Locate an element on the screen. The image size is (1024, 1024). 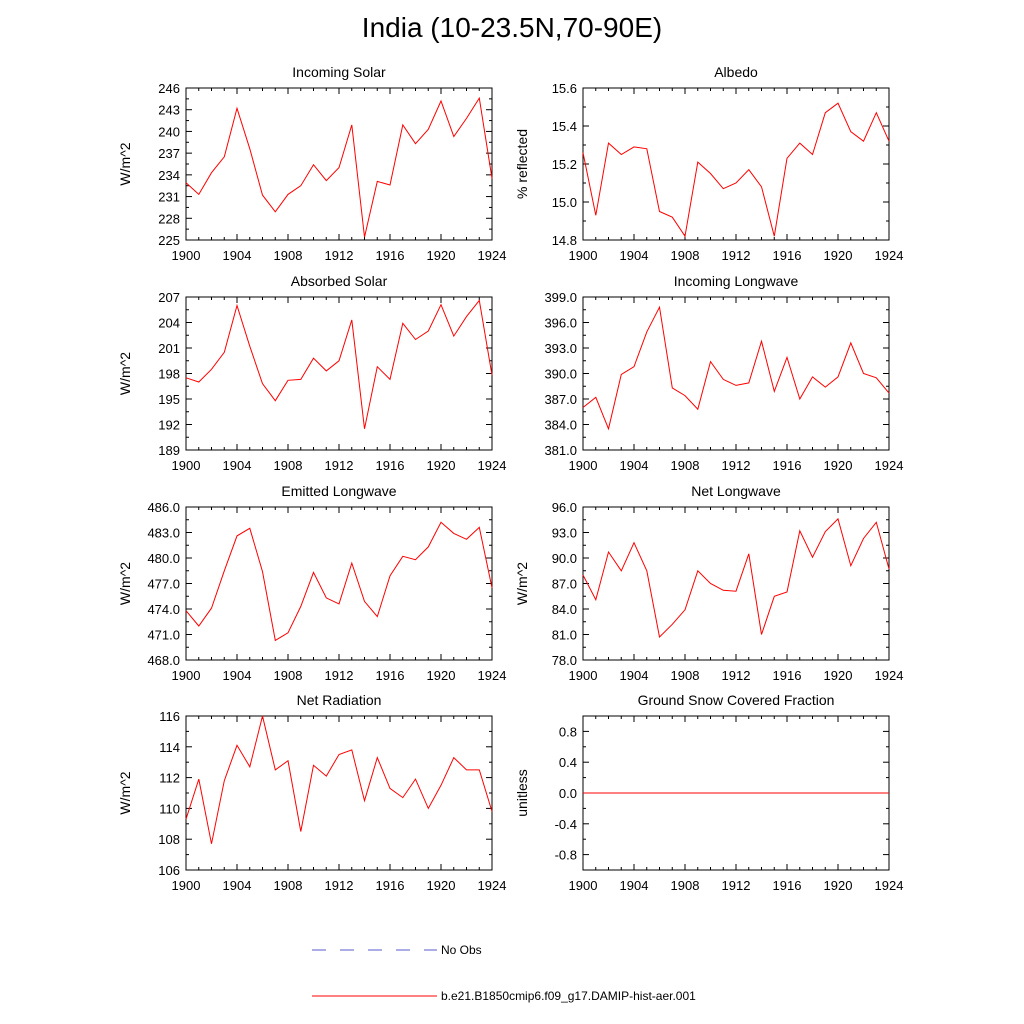
y-tick-label: 384.0 is located at coordinates (560, 425).